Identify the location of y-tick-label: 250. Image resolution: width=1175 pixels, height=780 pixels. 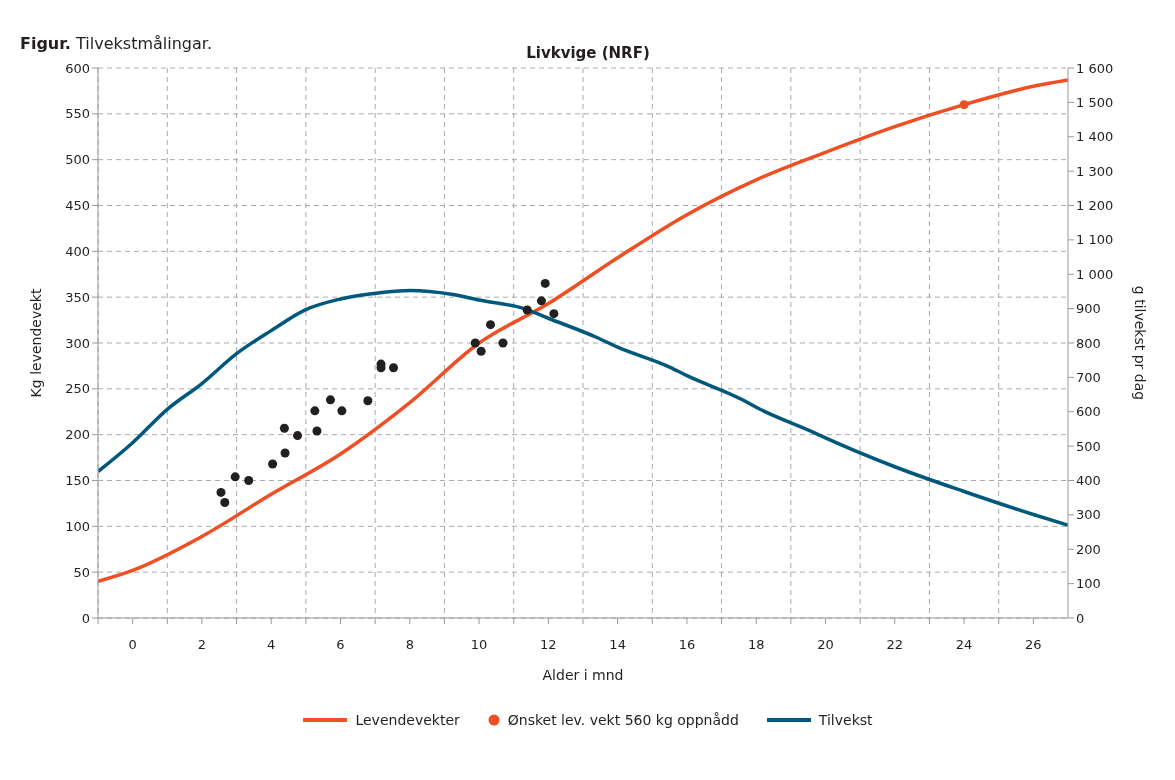
(77, 389).